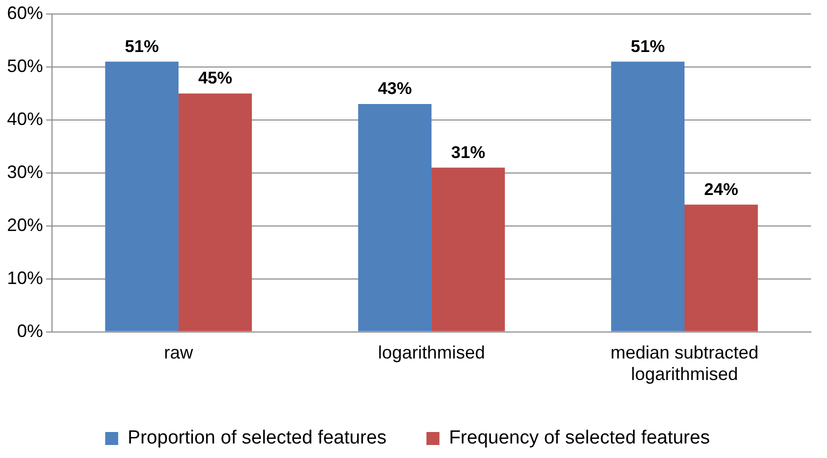 The image size is (827, 458). What do you see at coordinates (25, 118) in the screenshot?
I see `y-tick-label: 40%` at bounding box center [25, 118].